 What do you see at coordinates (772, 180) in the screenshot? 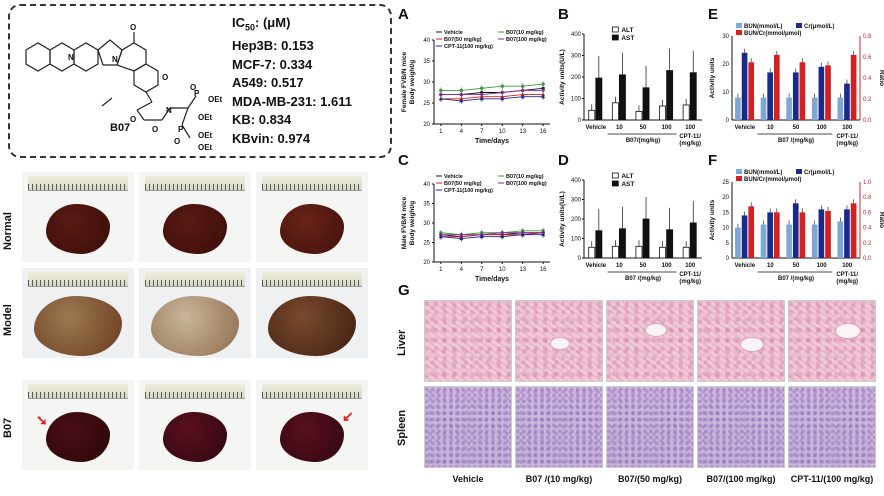
I see `legend-label: BUN/Cr(mmol/μmol)` at bounding box center [772, 180].